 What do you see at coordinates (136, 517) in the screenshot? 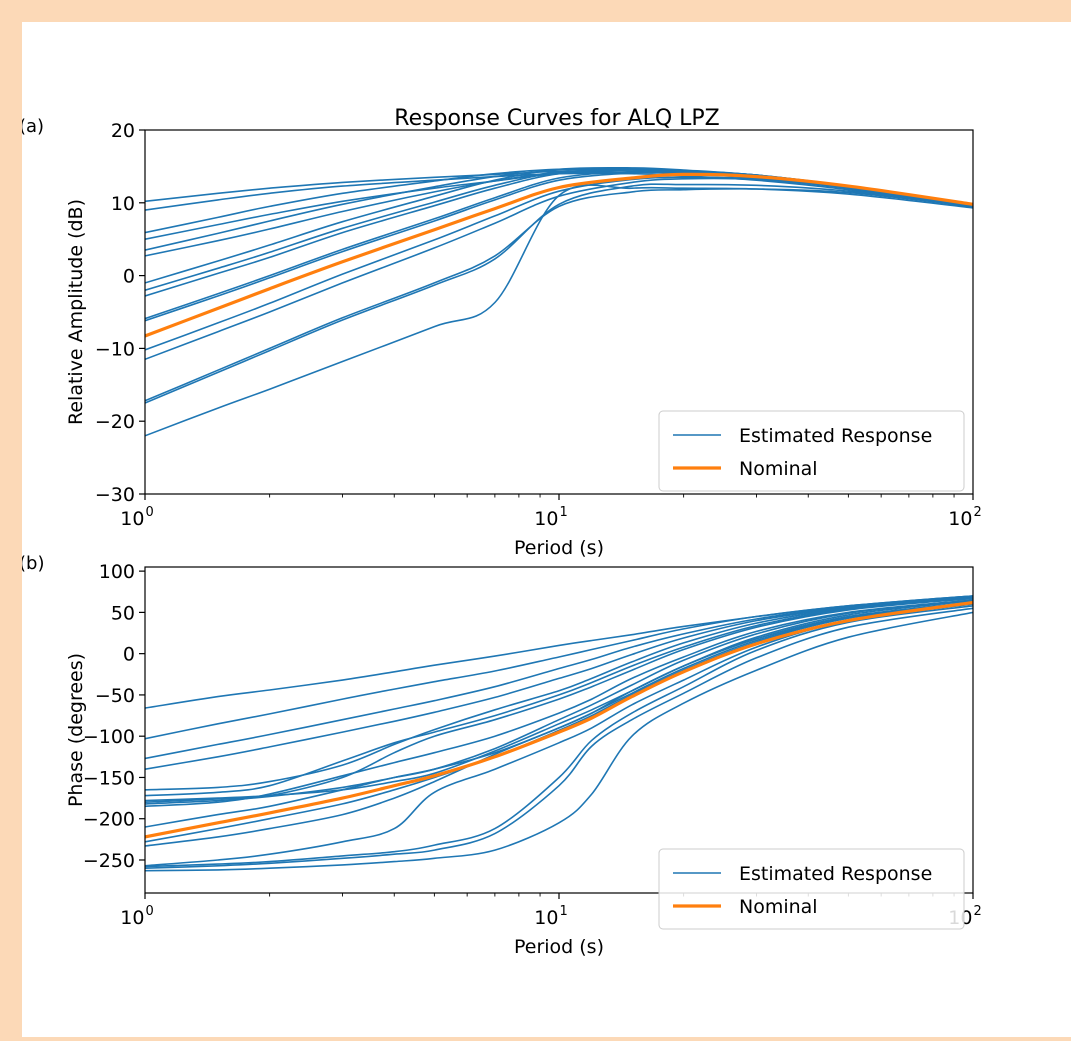
I see `amp-xtick-label: 10⁰` at bounding box center [136, 517].